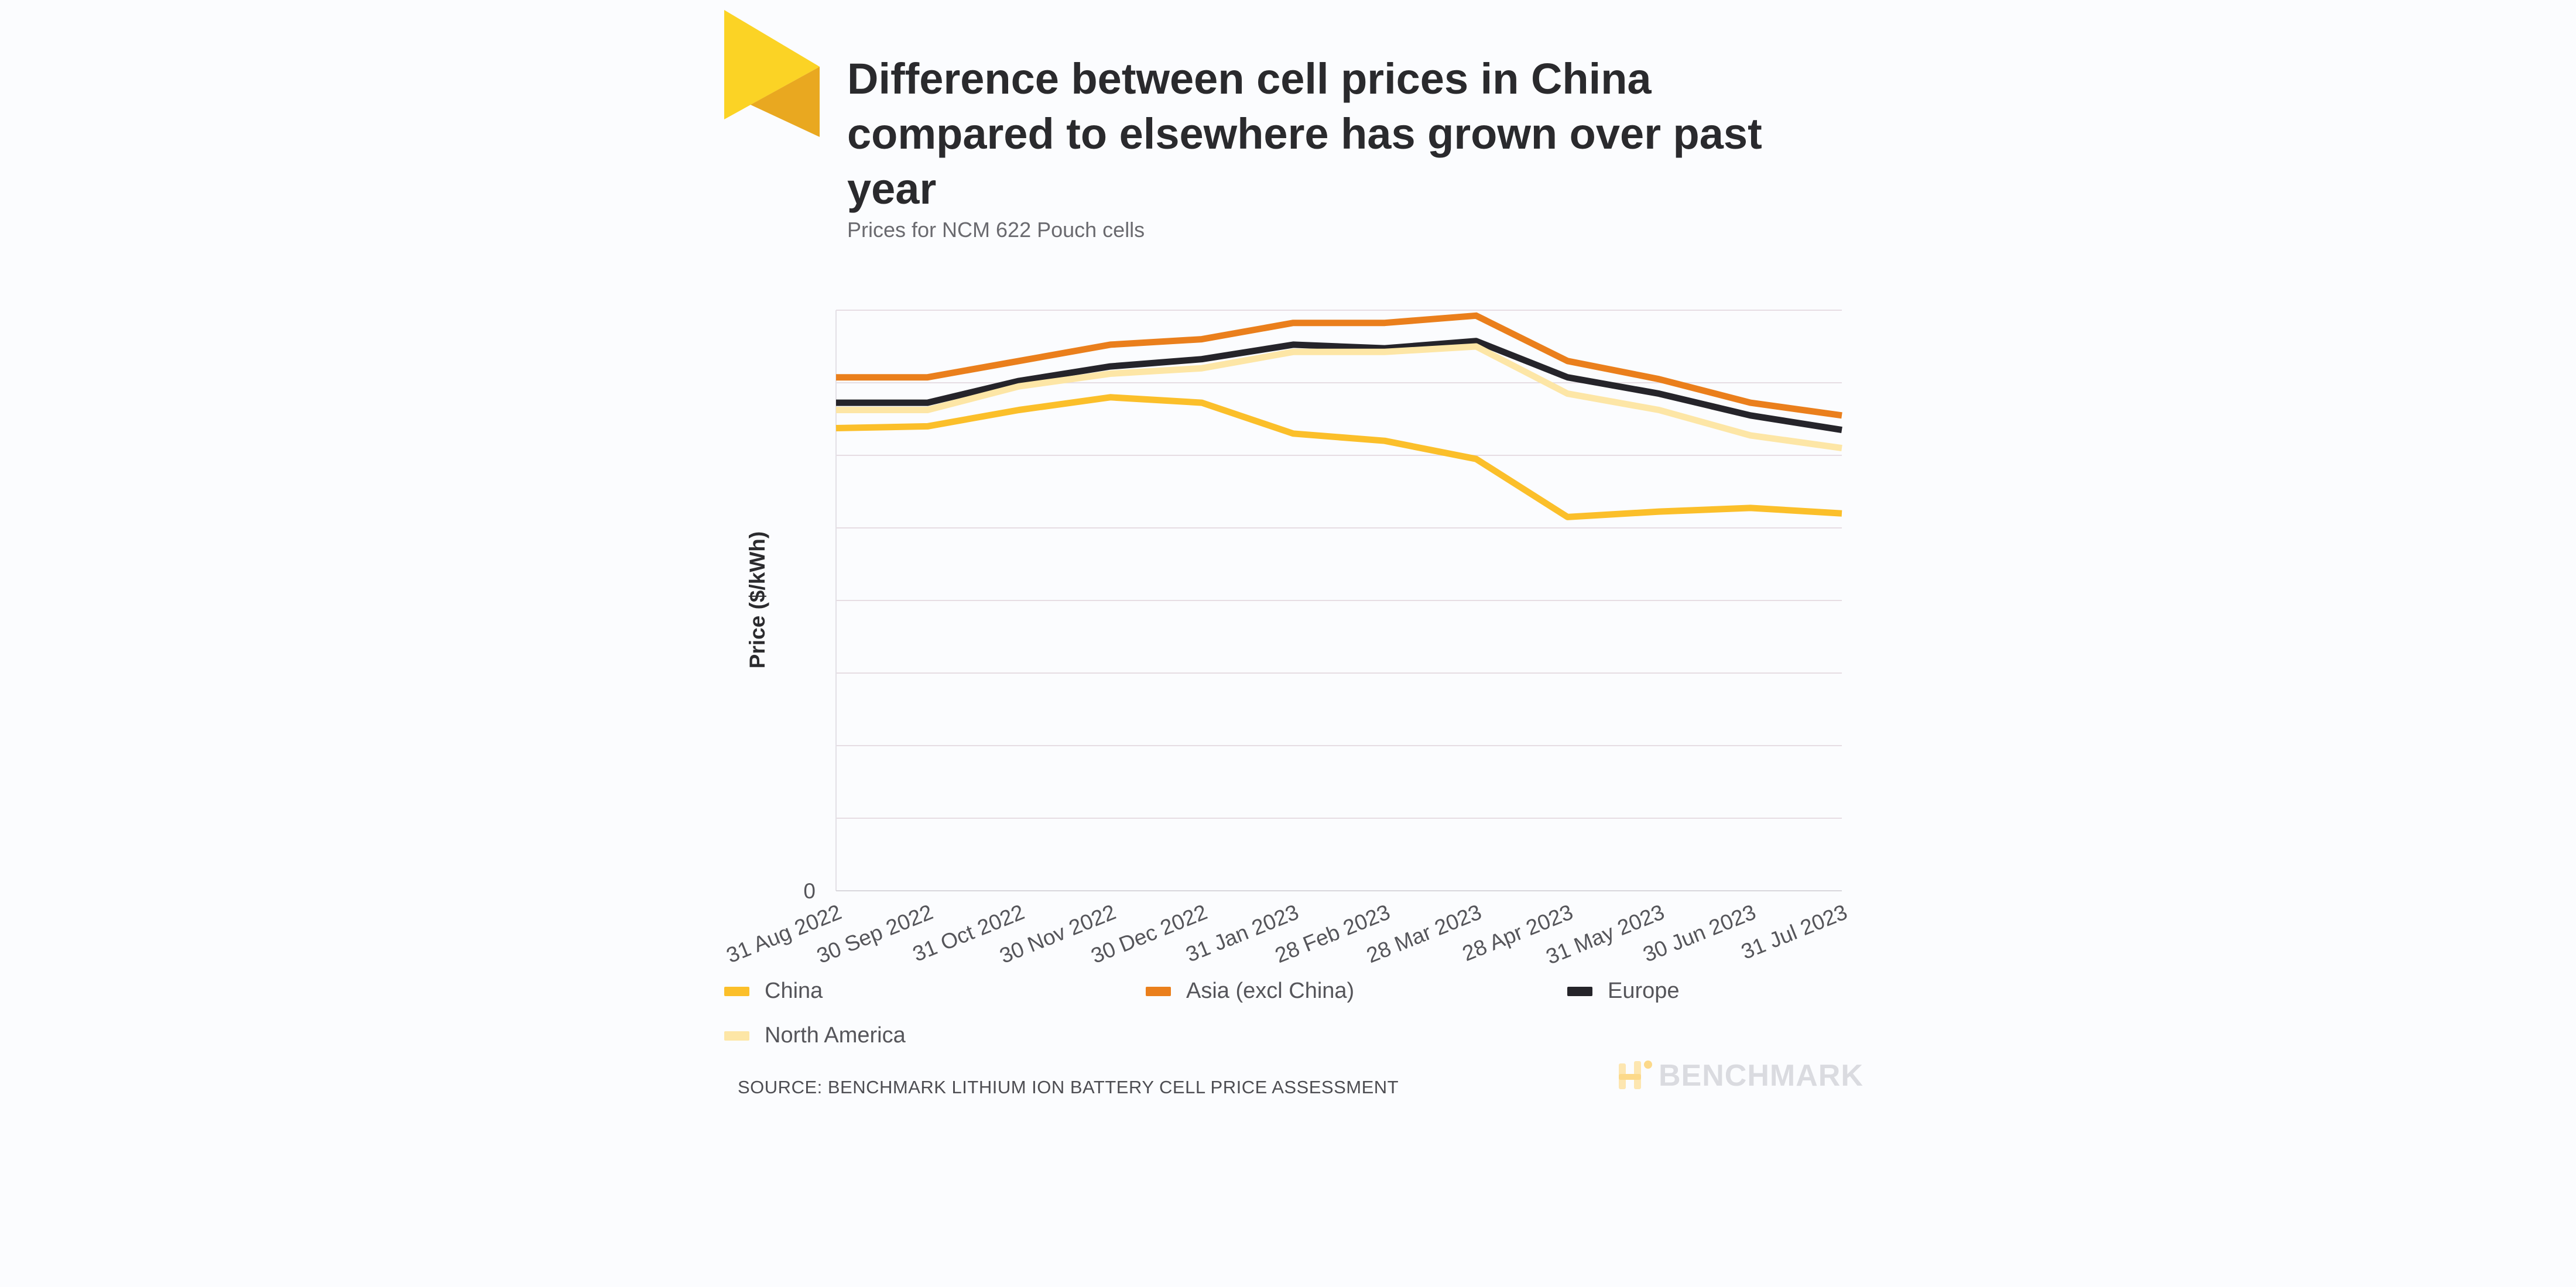  I want to click on series-line-north-america, so click(1339, 397).